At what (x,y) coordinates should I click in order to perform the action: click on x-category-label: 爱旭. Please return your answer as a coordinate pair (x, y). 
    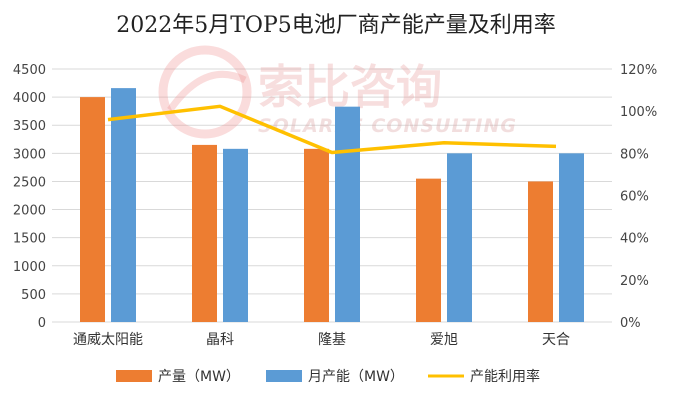
    Looking at the image, I should click on (444, 340).